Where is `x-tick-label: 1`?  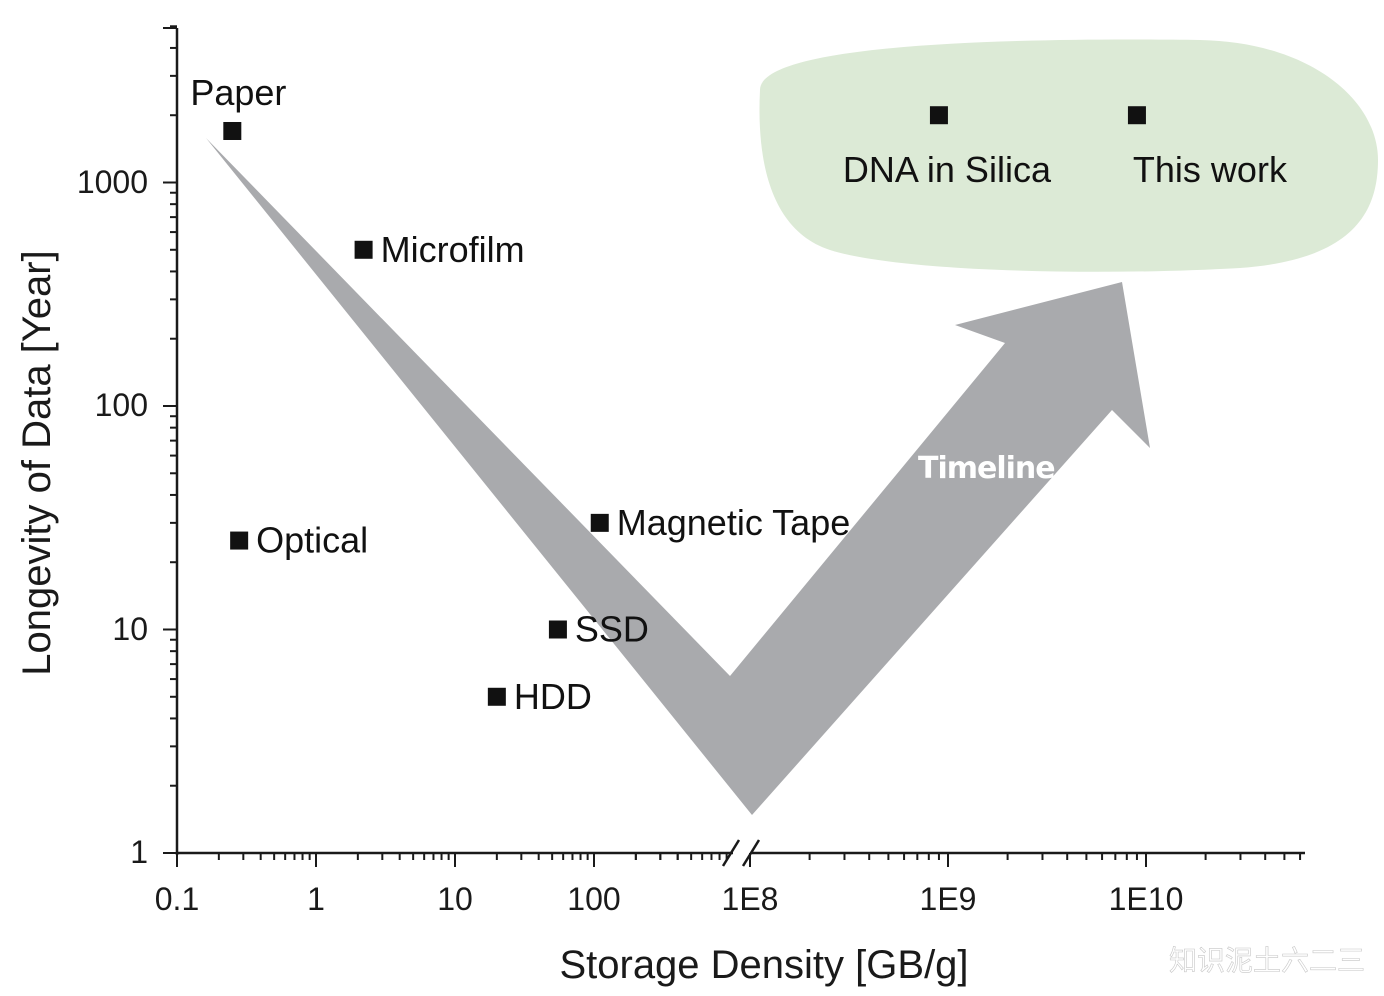 x-tick-label: 1 is located at coordinates (316, 899).